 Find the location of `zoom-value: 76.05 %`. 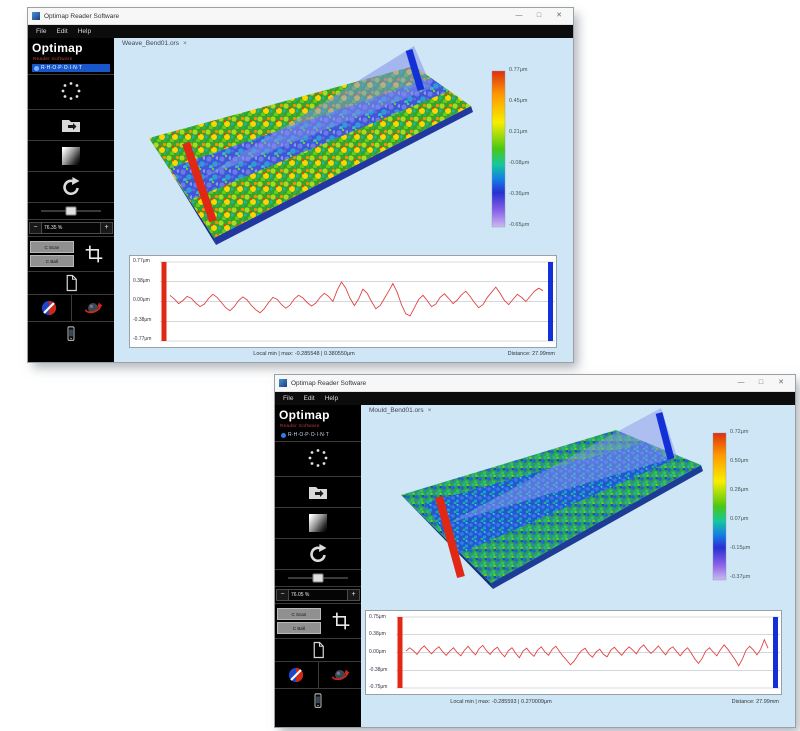

zoom-value: 76.05 % is located at coordinates (318, 595).